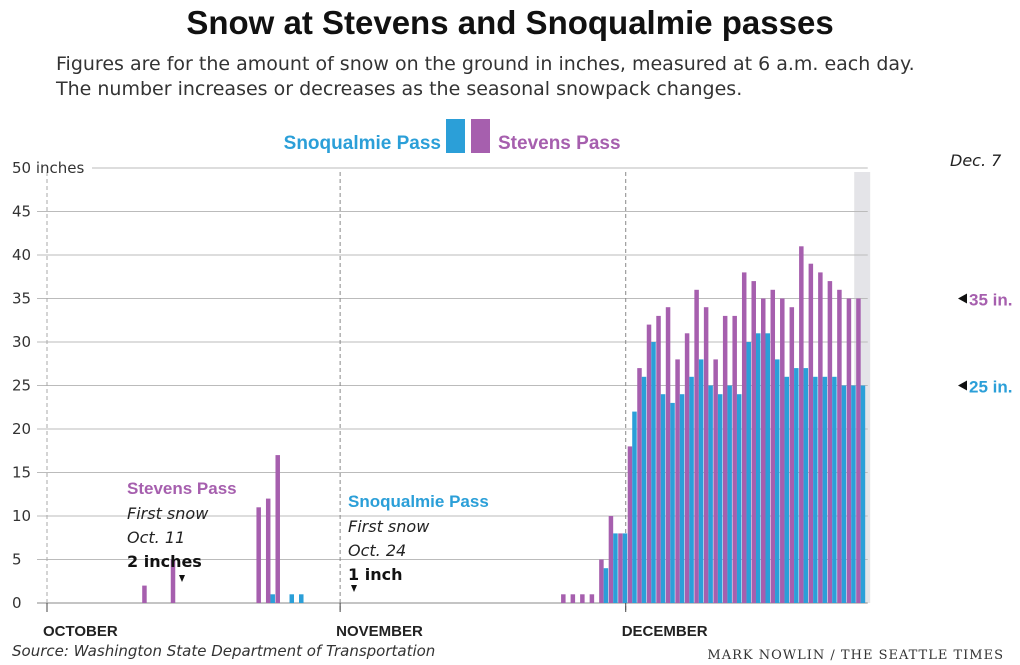  Describe the element at coordinates (855, 655) in the screenshot. I see `credit-line: MARK NOWLIN / THE SEATTLE TIMES` at that location.